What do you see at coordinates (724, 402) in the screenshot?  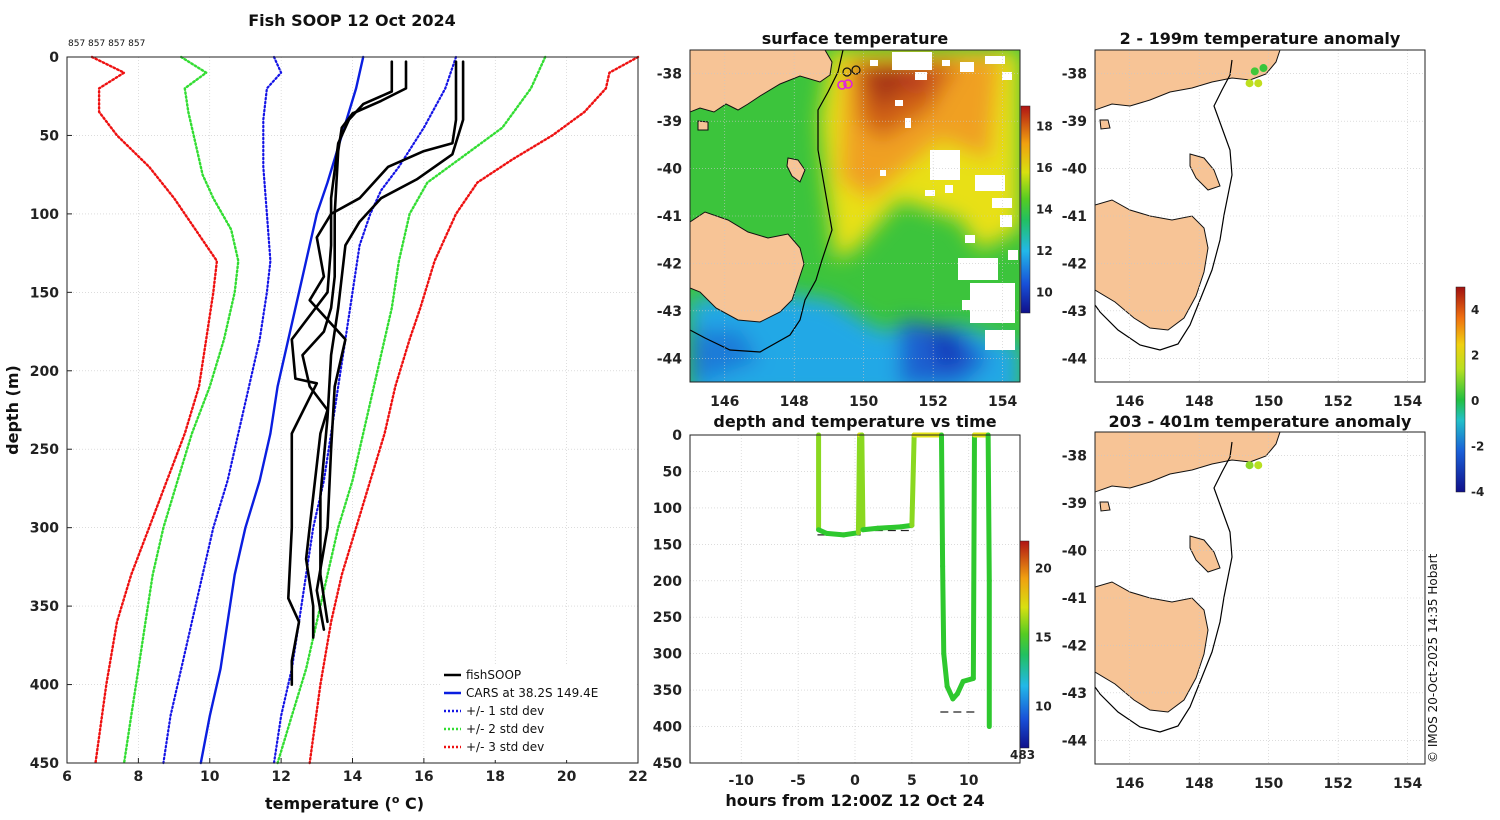 I see `surface-x-tick-label: 146` at bounding box center [724, 402].